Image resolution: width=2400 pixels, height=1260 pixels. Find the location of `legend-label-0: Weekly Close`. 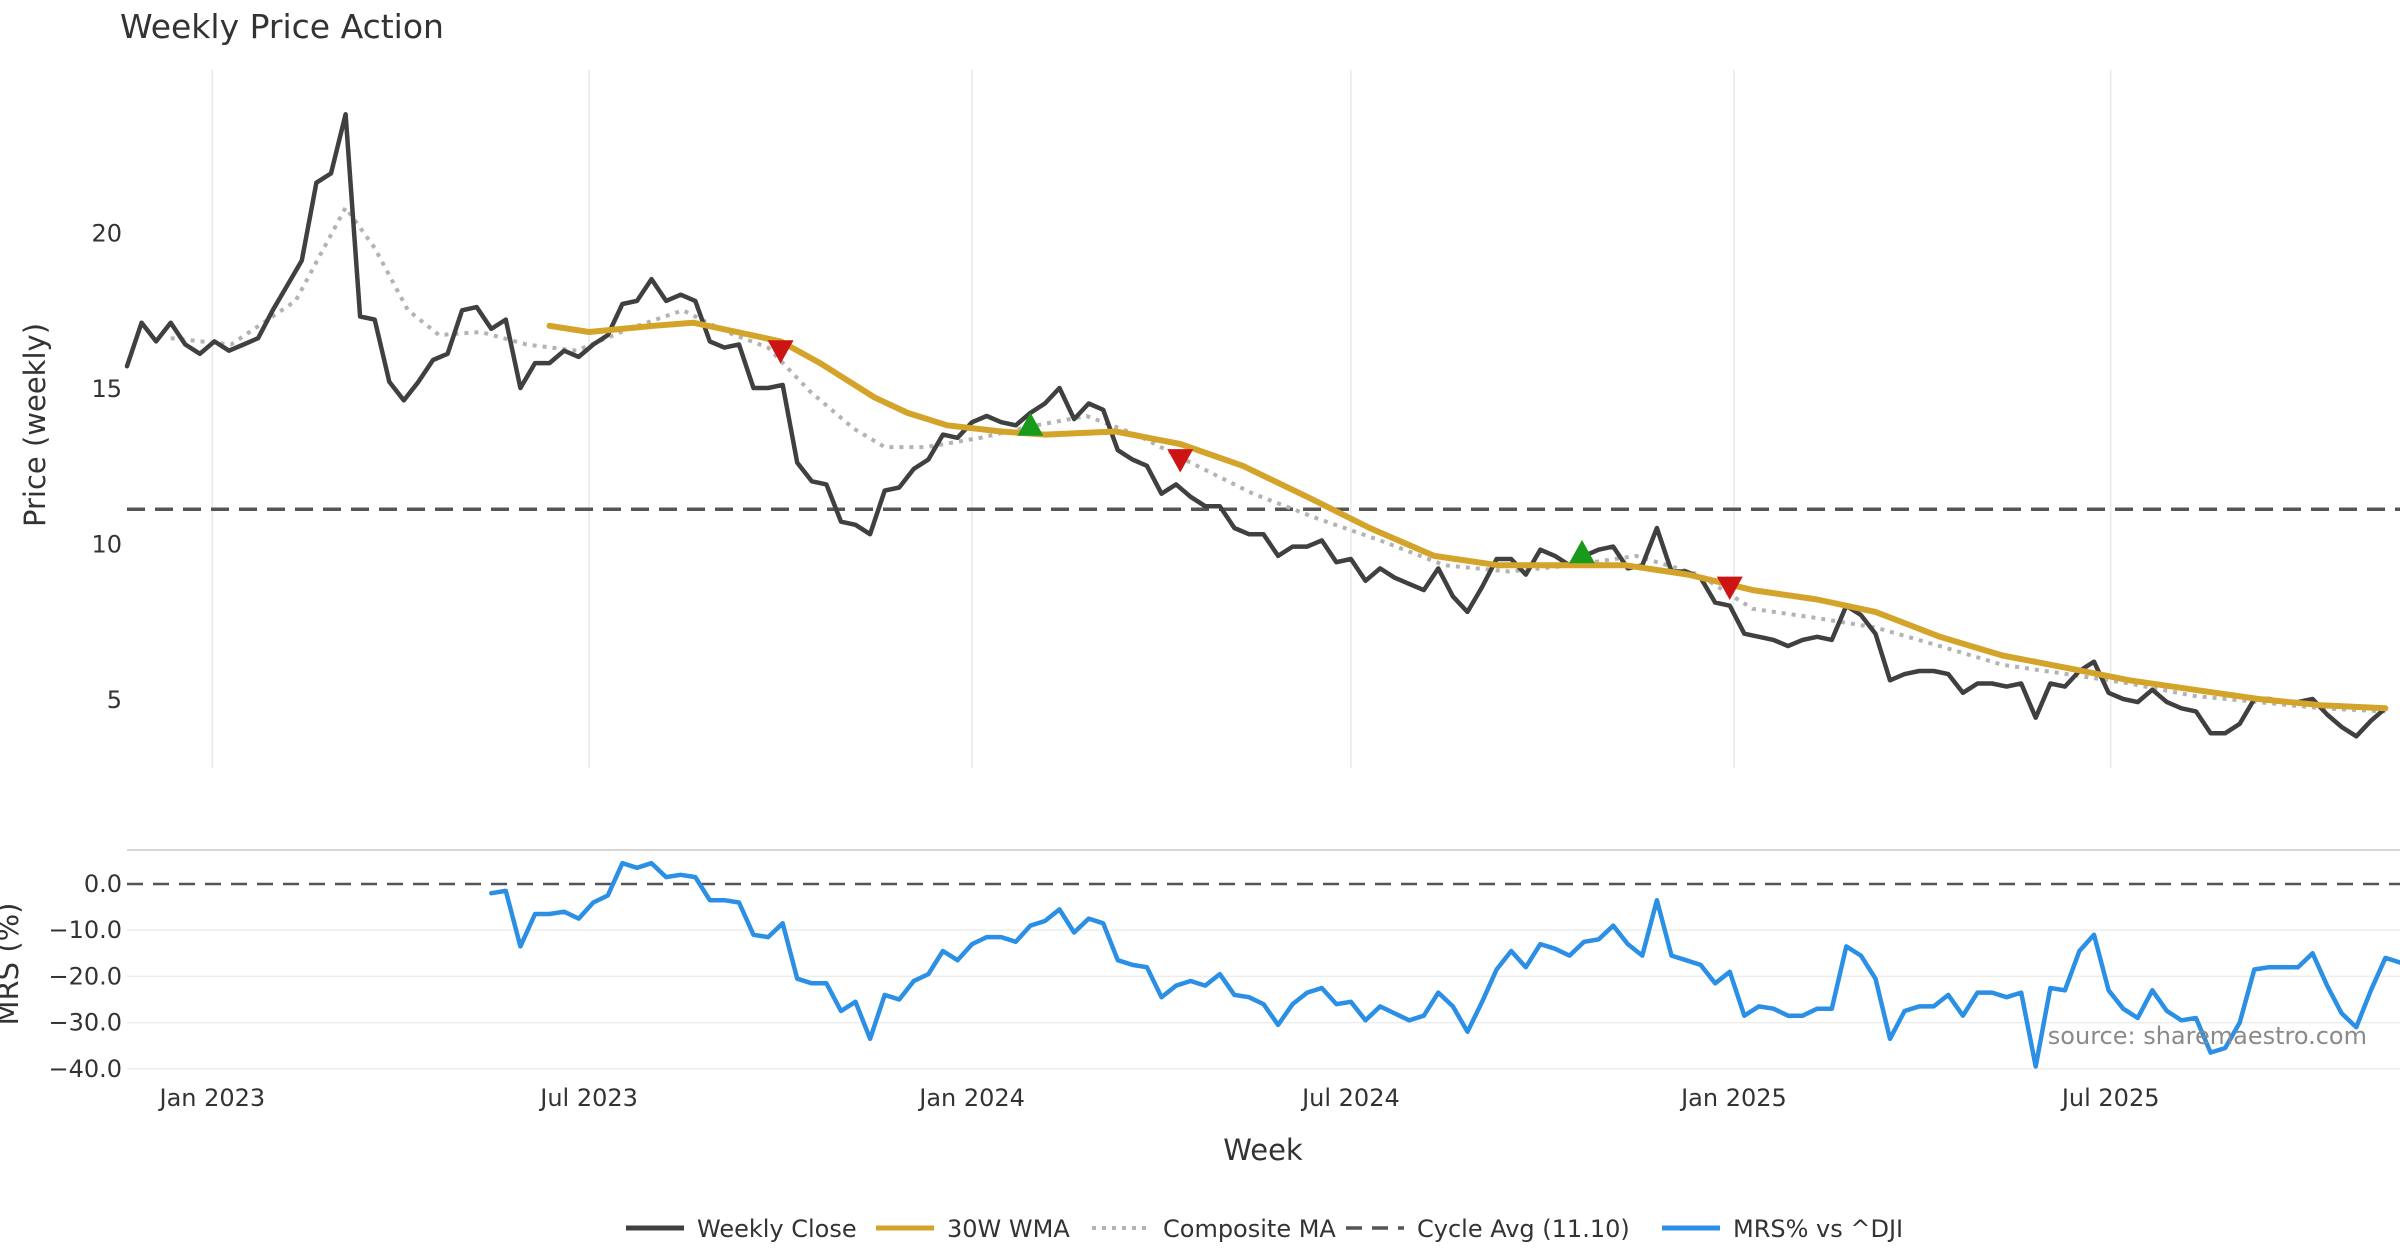

legend-label-0: Weekly Close is located at coordinates (777, 1229).